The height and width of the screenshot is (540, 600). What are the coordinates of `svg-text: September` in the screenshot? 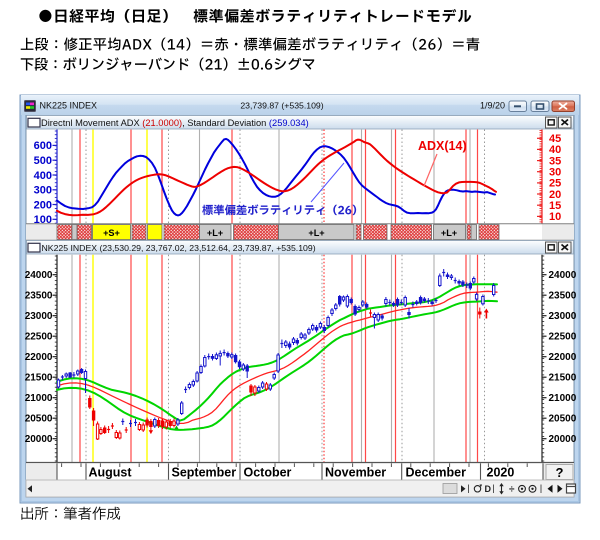 It's located at (204, 473).